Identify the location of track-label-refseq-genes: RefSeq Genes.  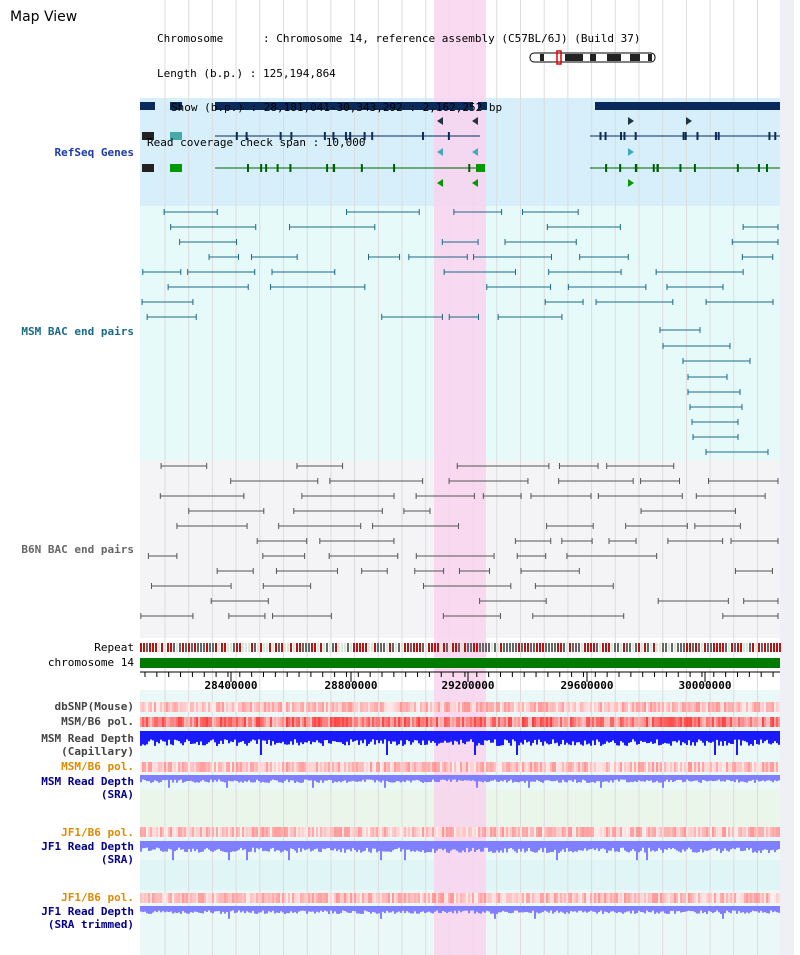
(94, 152).